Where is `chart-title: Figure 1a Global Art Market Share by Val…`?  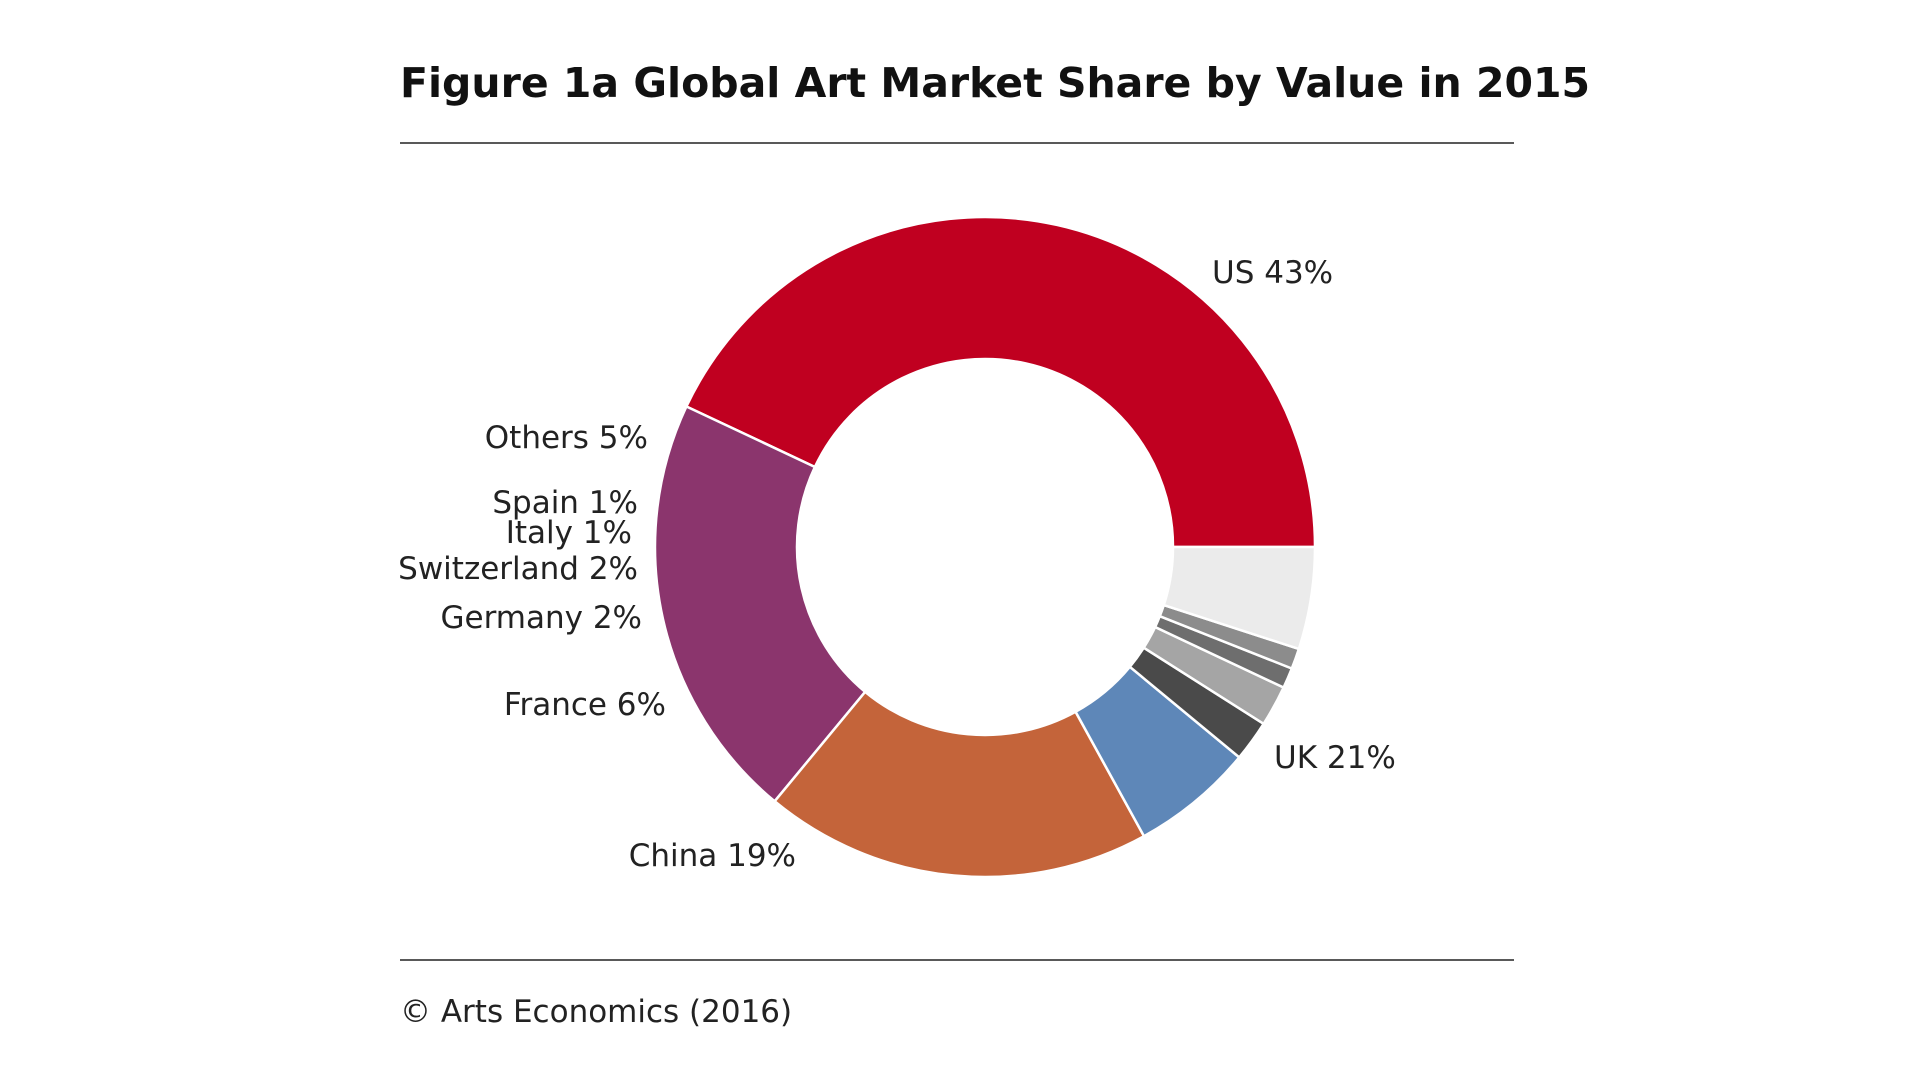
chart-title: Figure 1a Global Art Market Share by Val… is located at coordinates (995, 83).